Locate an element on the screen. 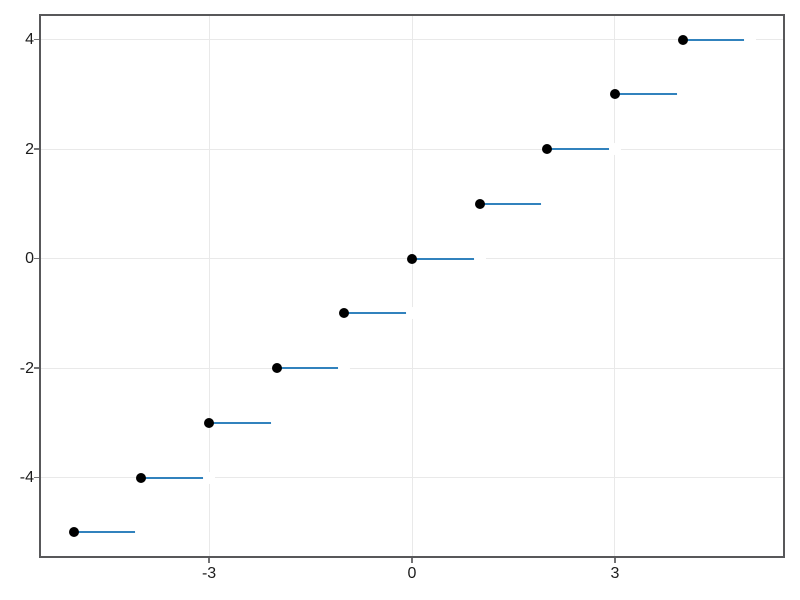 The height and width of the screenshot is (600, 800). x-tick-label: -3 is located at coordinates (209, 573).